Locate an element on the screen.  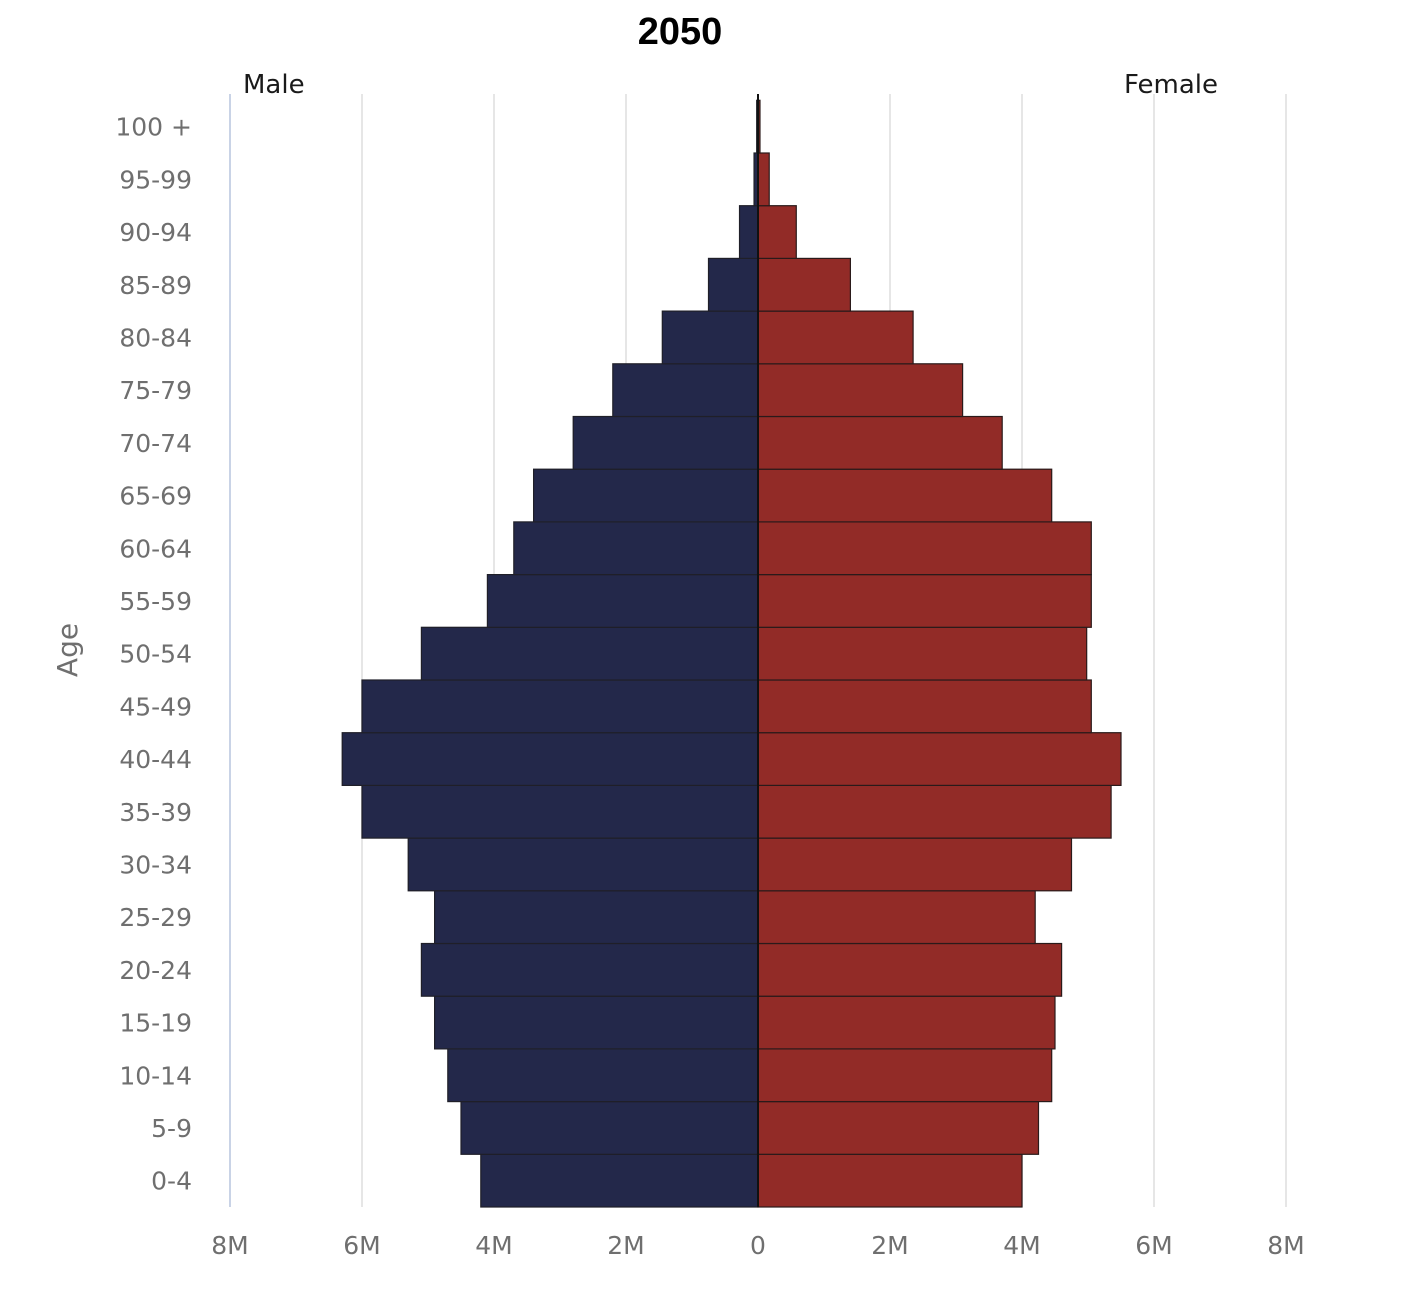
y-tick-label: 35-39 is located at coordinates (155, 812).